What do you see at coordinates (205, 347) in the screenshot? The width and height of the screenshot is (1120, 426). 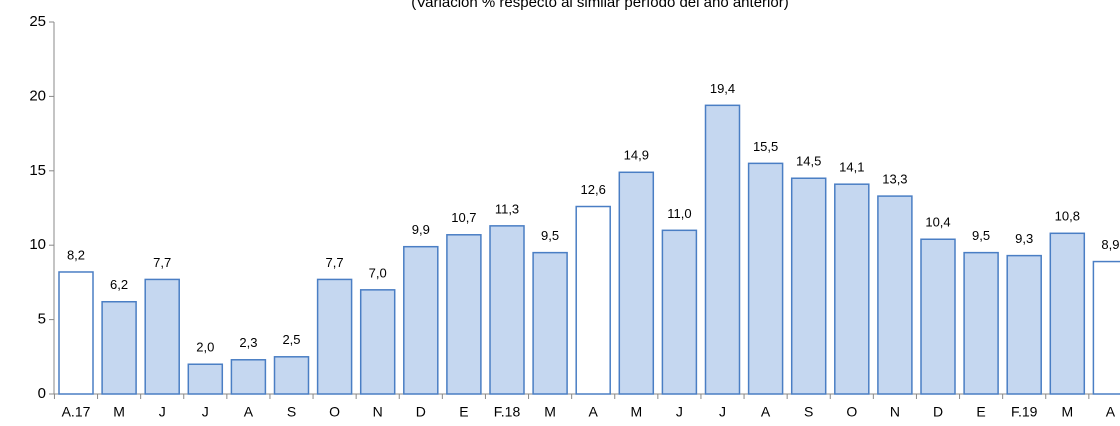 I see `value-label: 2,0` at bounding box center [205, 347].